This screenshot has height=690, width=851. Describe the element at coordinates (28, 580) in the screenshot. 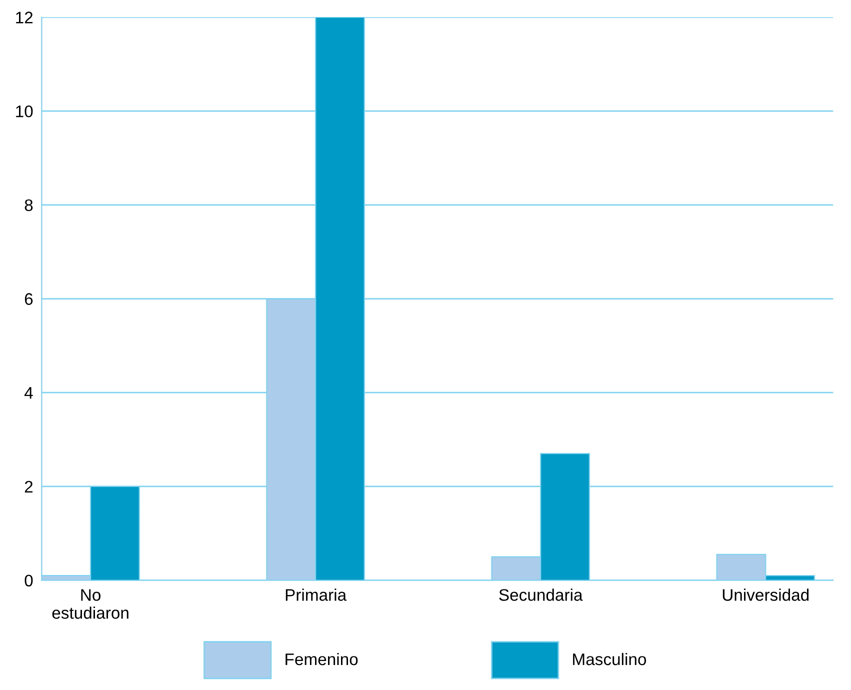

I see `y-tick-label: 0` at that location.